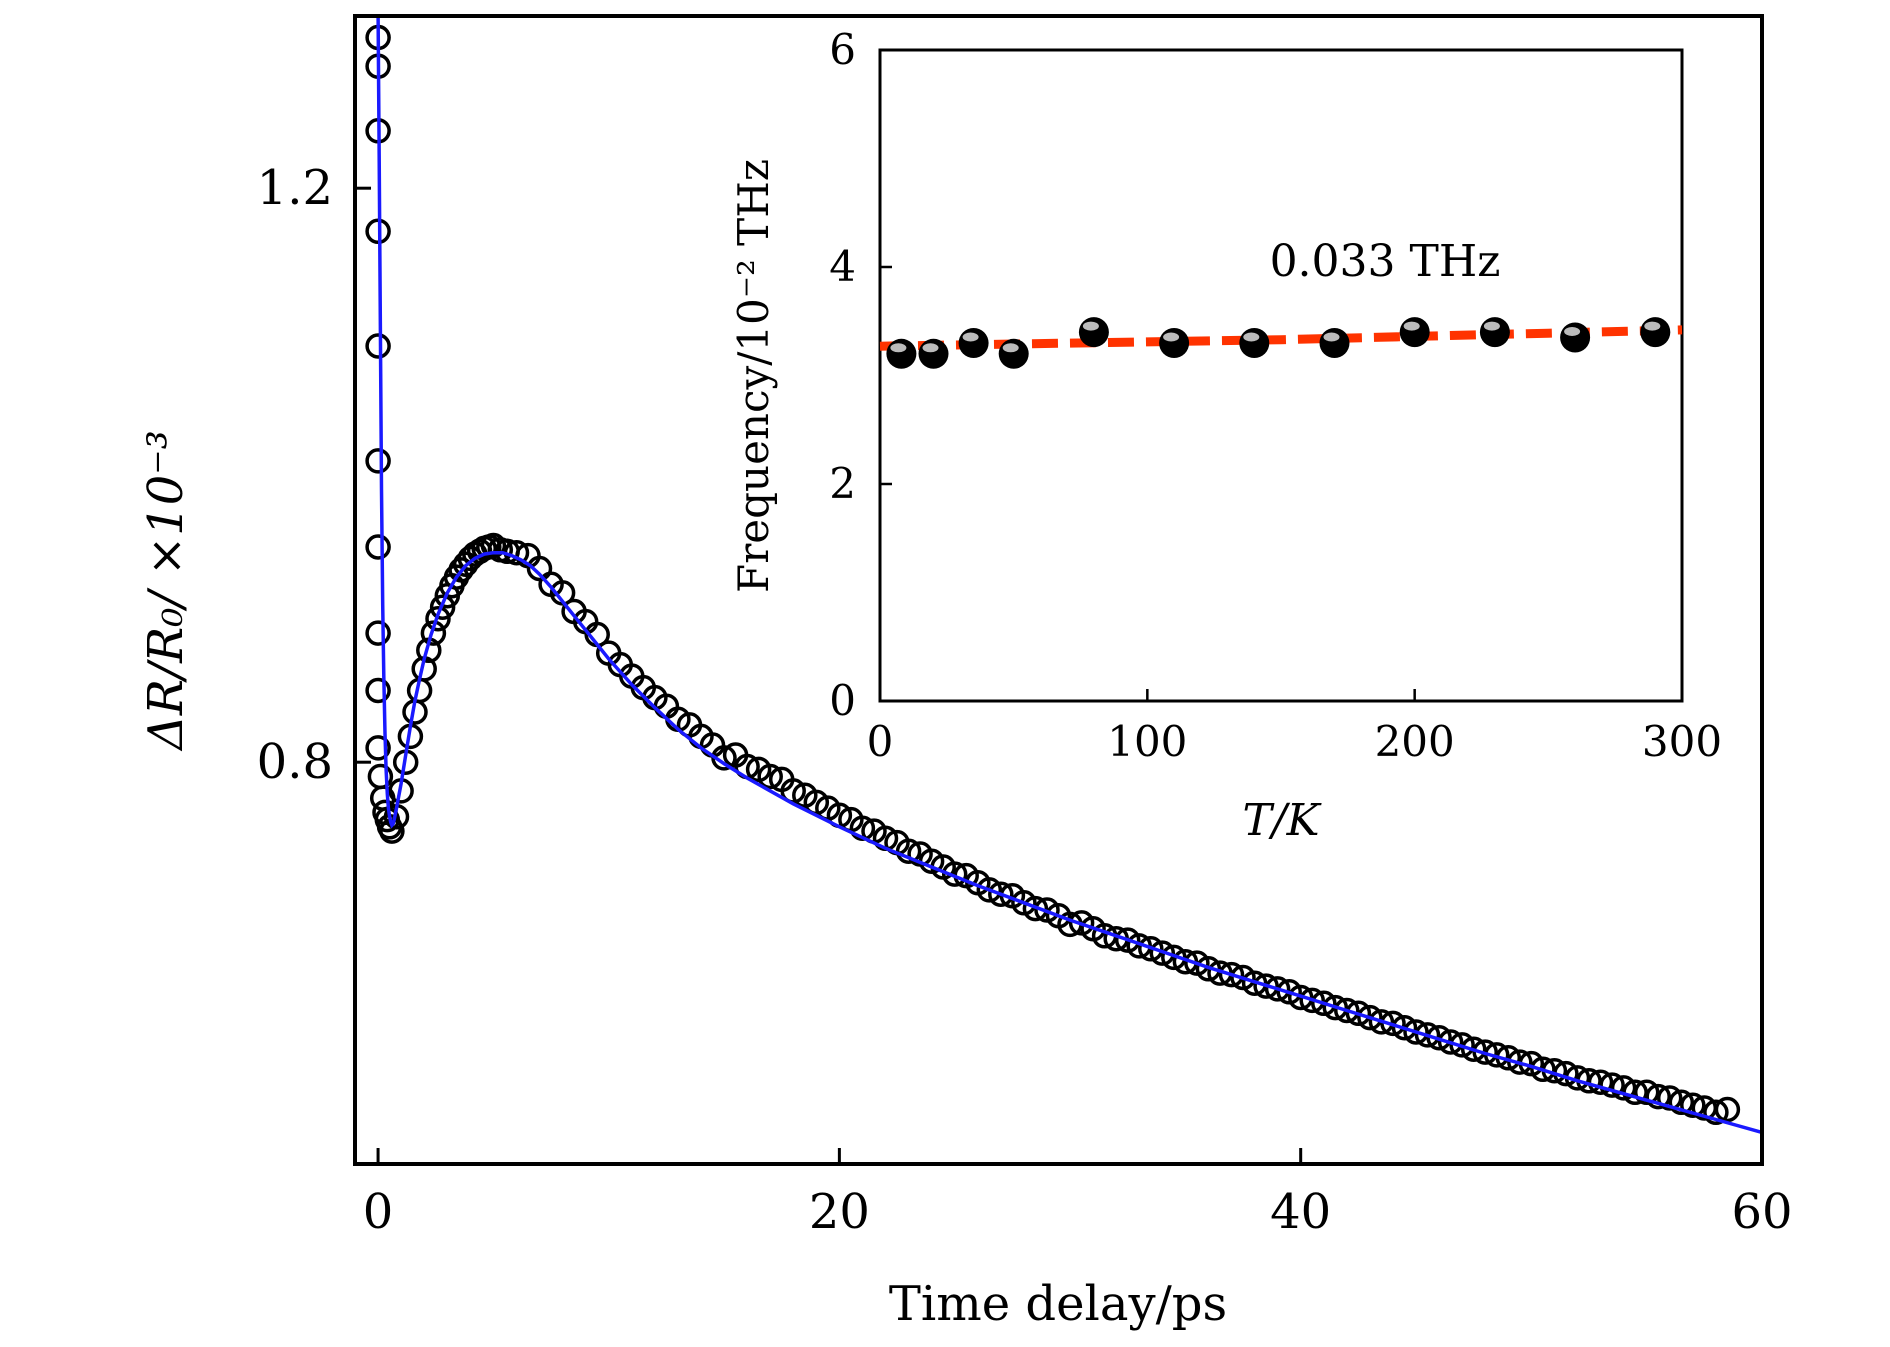 The height and width of the screenshot is (1347, 1890). Describe the element at coordinates (378, 1212) in the screenshot. I see `x-tick-label: 0` at that location.